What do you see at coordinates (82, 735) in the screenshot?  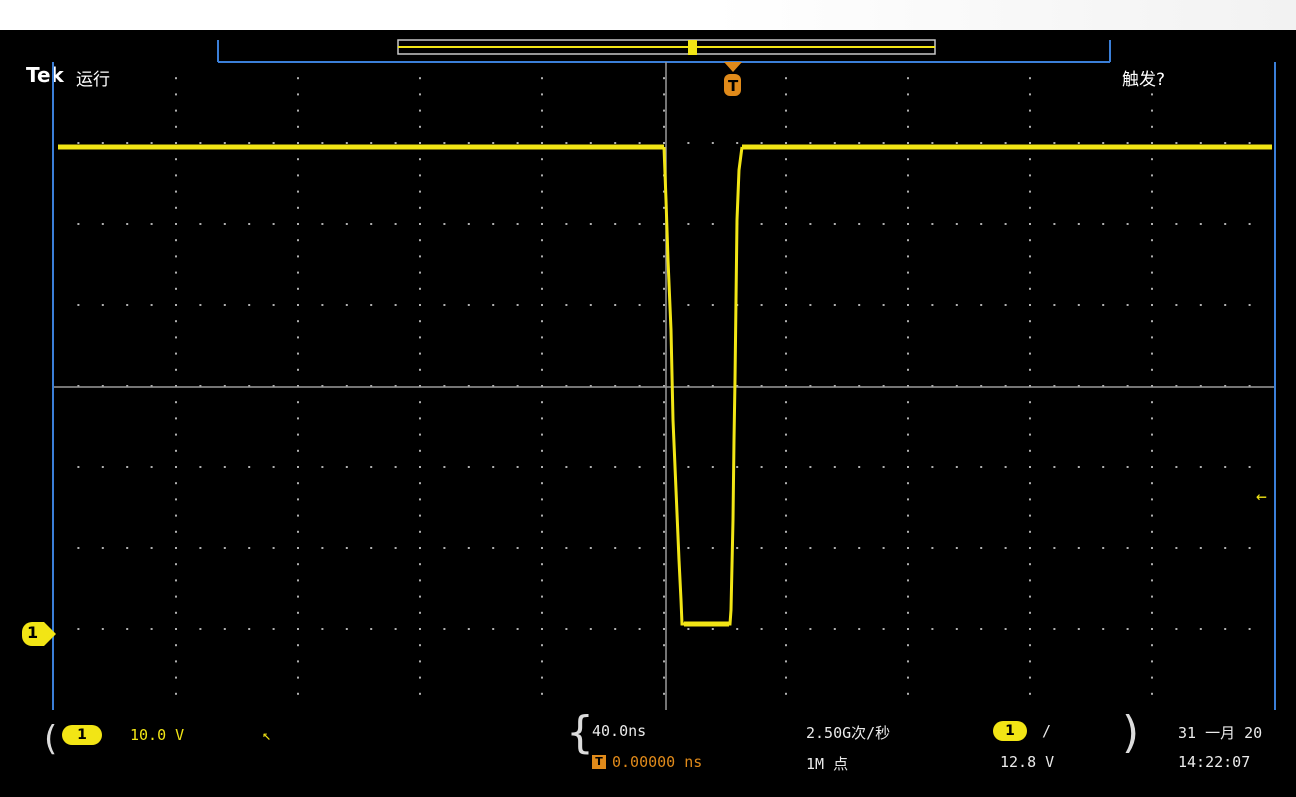 I see `ch1-badge: 1` at bounding box center [82, 735].